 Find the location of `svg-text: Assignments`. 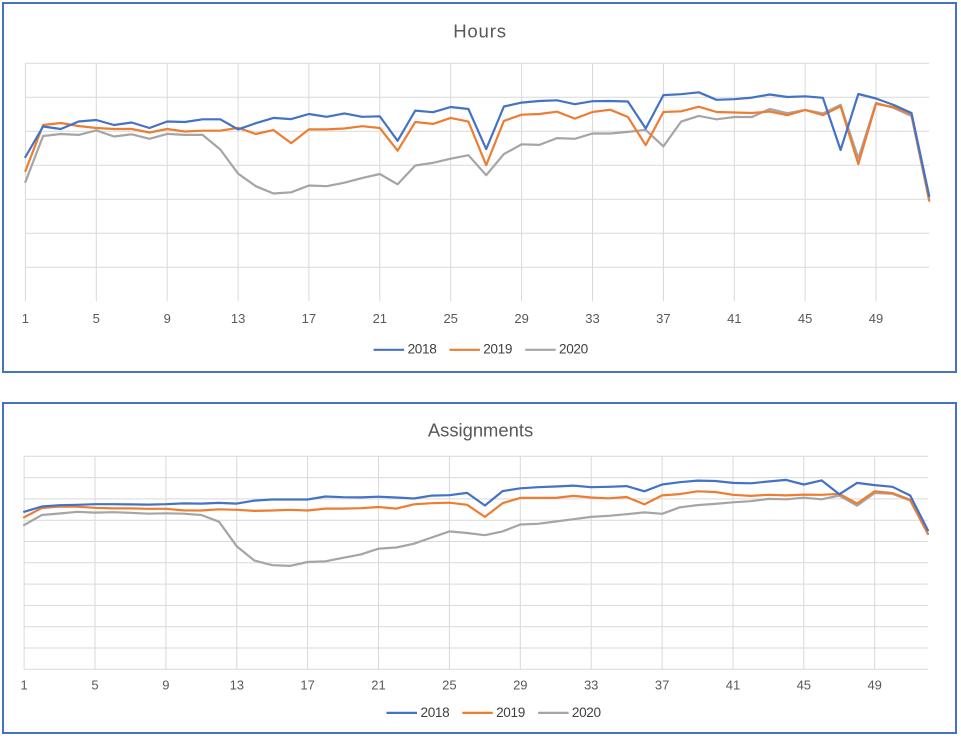

svg-text: Assignments is located at coordinates (480, 429).